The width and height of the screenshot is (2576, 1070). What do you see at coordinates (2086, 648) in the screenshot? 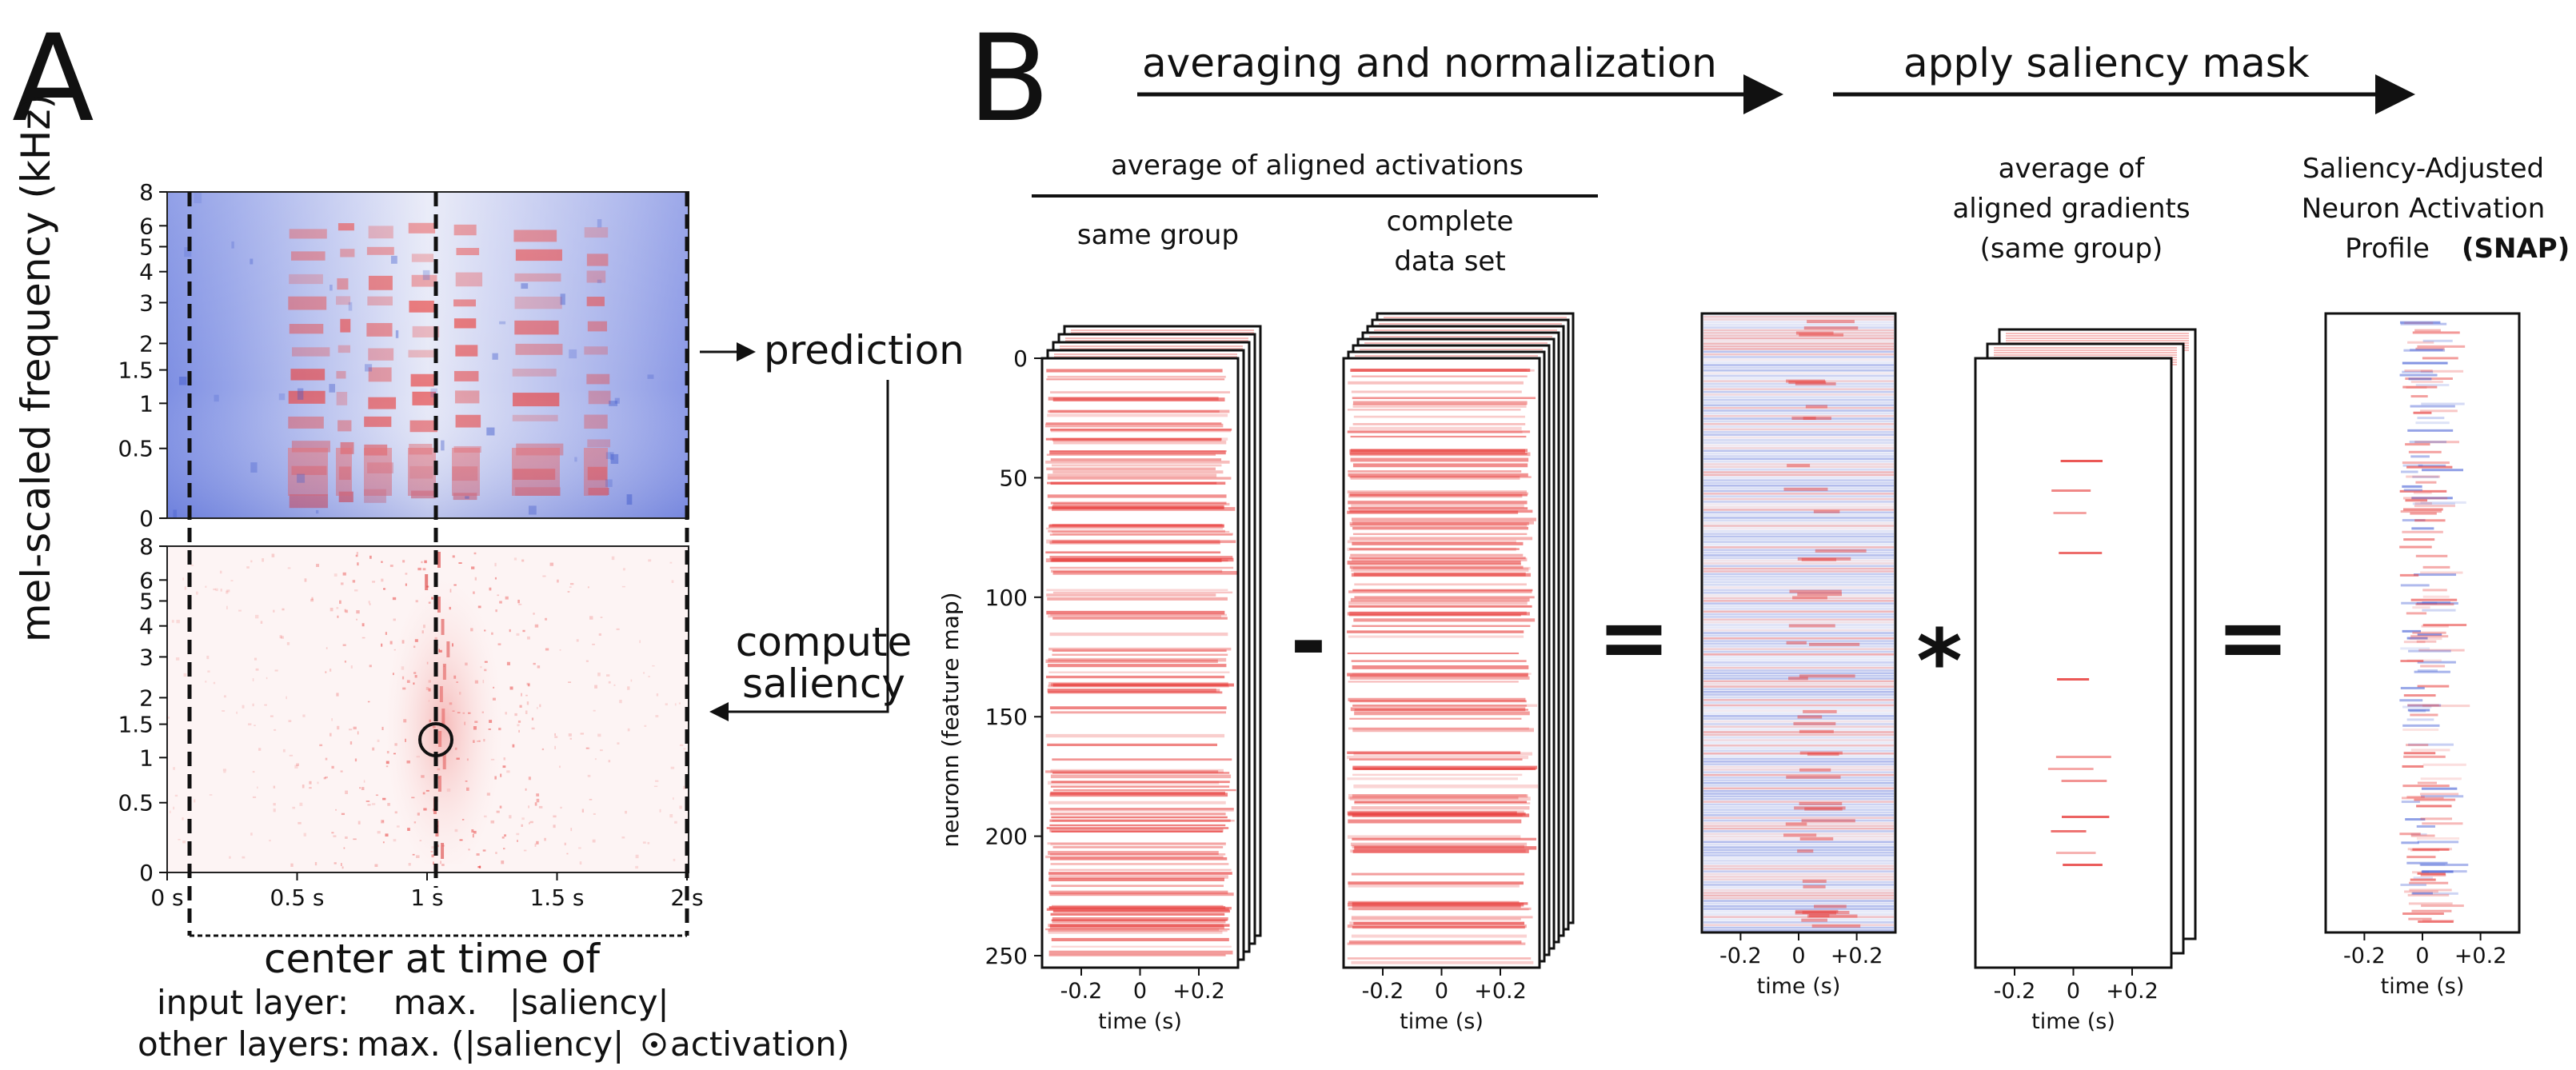
I see `stack-gradients` at bounding box center [2086, 648].